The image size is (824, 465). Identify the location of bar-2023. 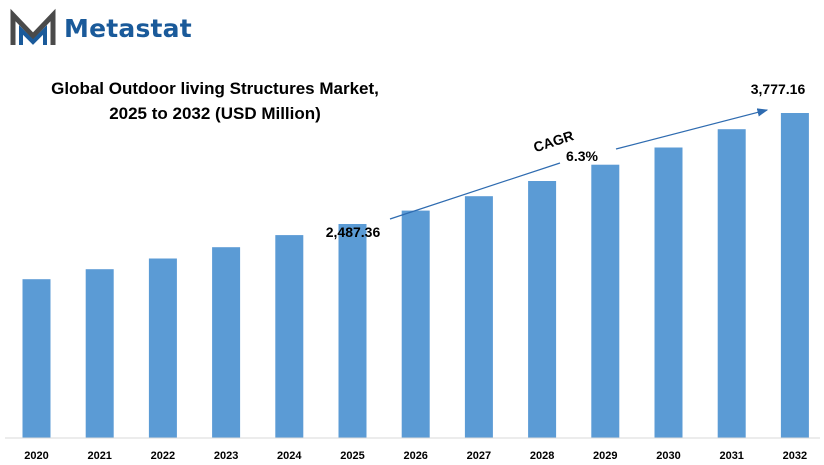
(226, 342).